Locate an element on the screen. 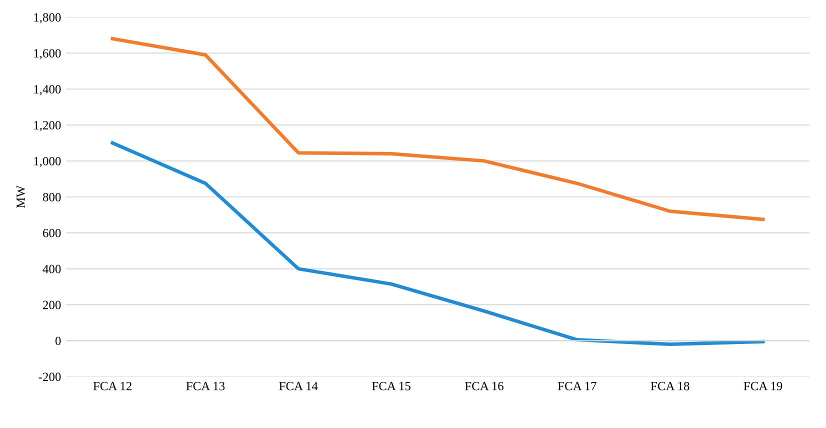  x-tick-label: FCA 13 is located at coordinates (205, 386).